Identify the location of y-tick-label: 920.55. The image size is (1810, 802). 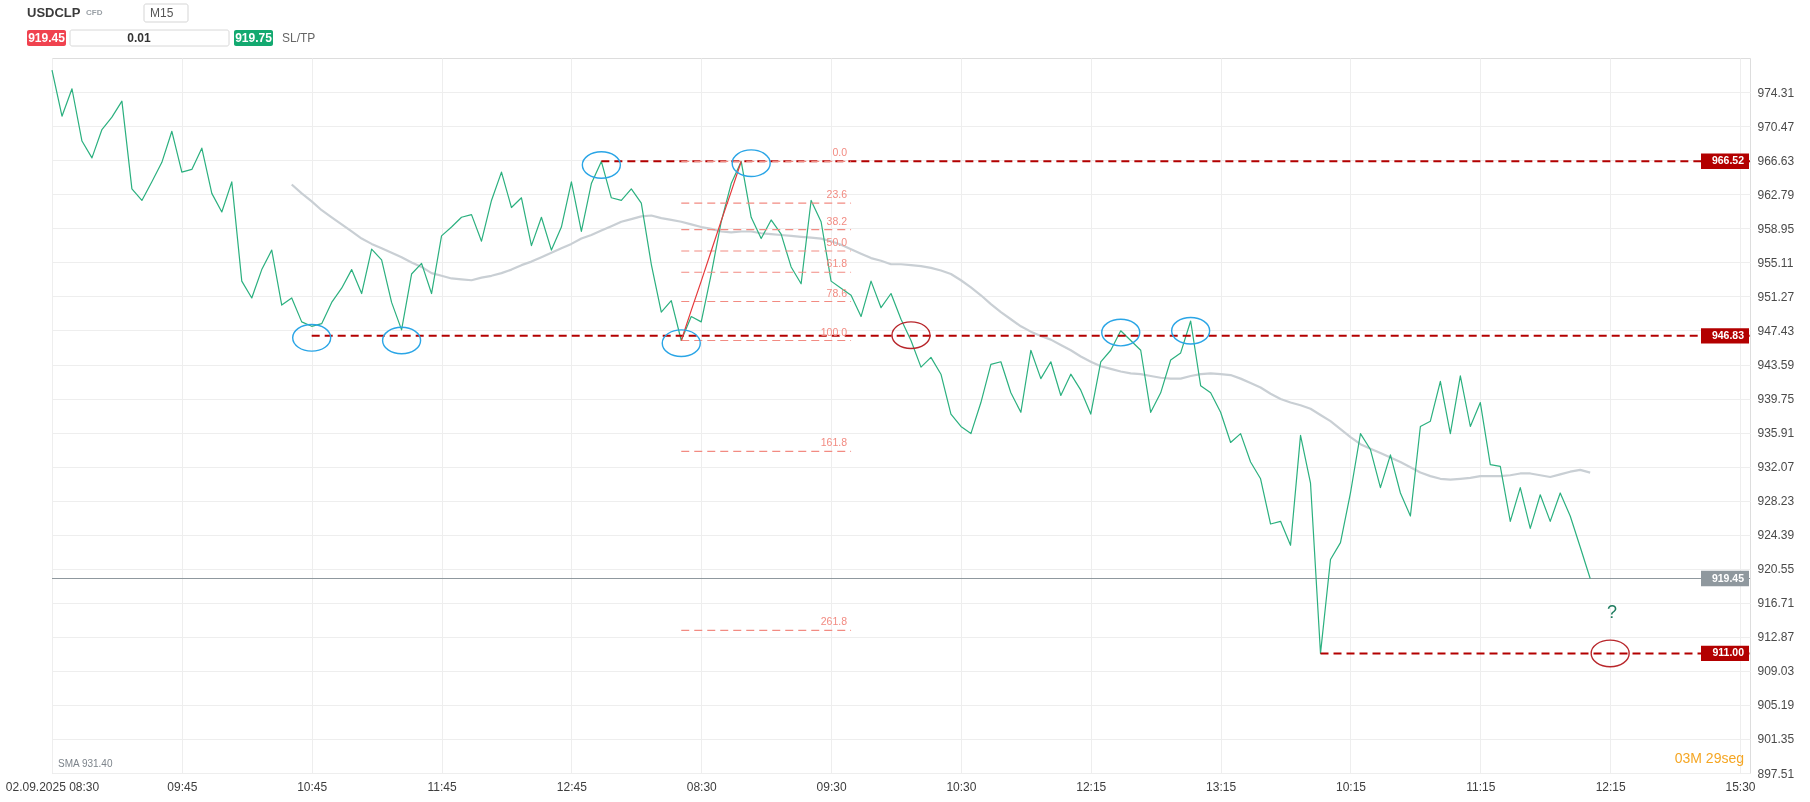
(1776, 569).